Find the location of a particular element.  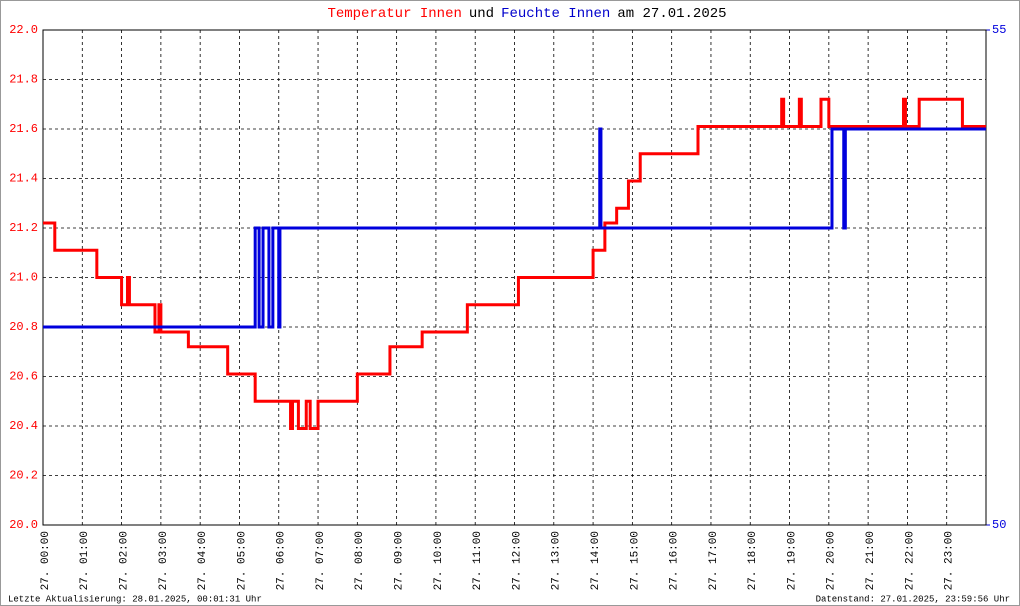

x-tick-label: 27. 00:00 is located at coordinates (46, 560).